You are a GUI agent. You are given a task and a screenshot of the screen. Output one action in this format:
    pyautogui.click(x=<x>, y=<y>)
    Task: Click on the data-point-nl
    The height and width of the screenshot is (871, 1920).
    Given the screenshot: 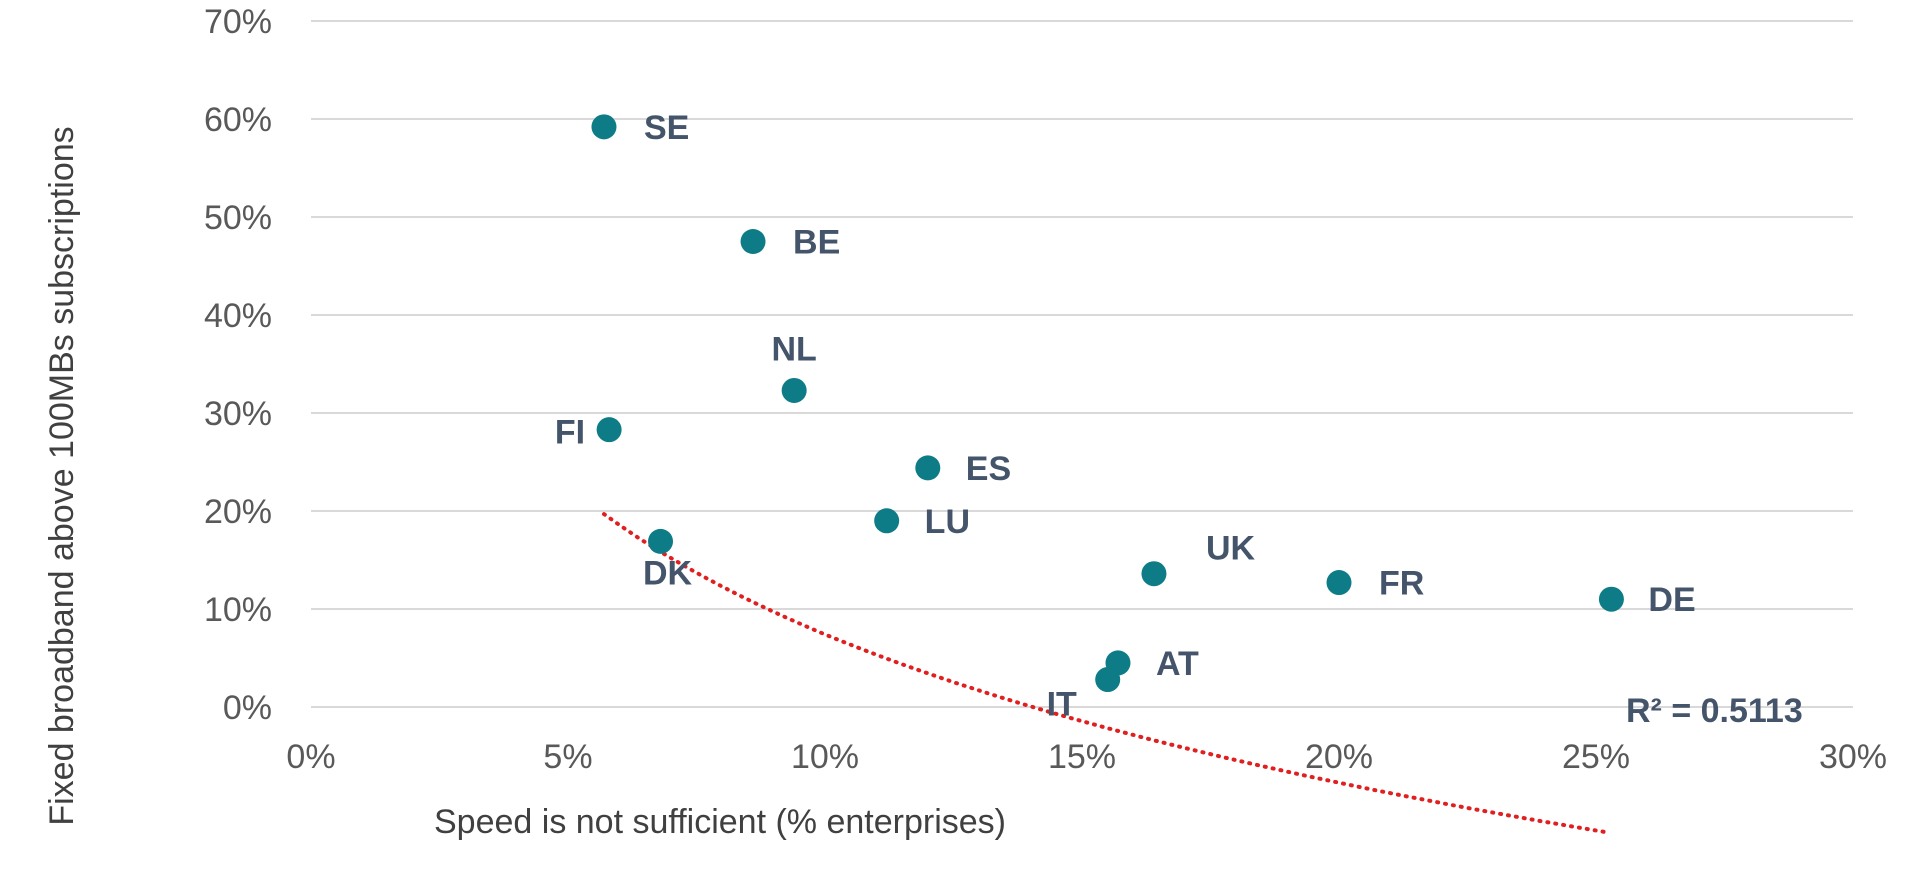 What is the action you would take?
    pyautogui.click(x=794, y=390)
    